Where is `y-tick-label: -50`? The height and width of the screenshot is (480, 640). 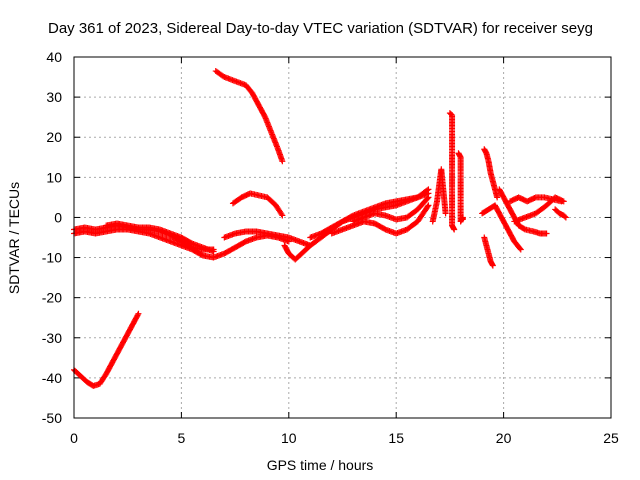
y-tick-label: -50 is located at coordinates (52, 418).